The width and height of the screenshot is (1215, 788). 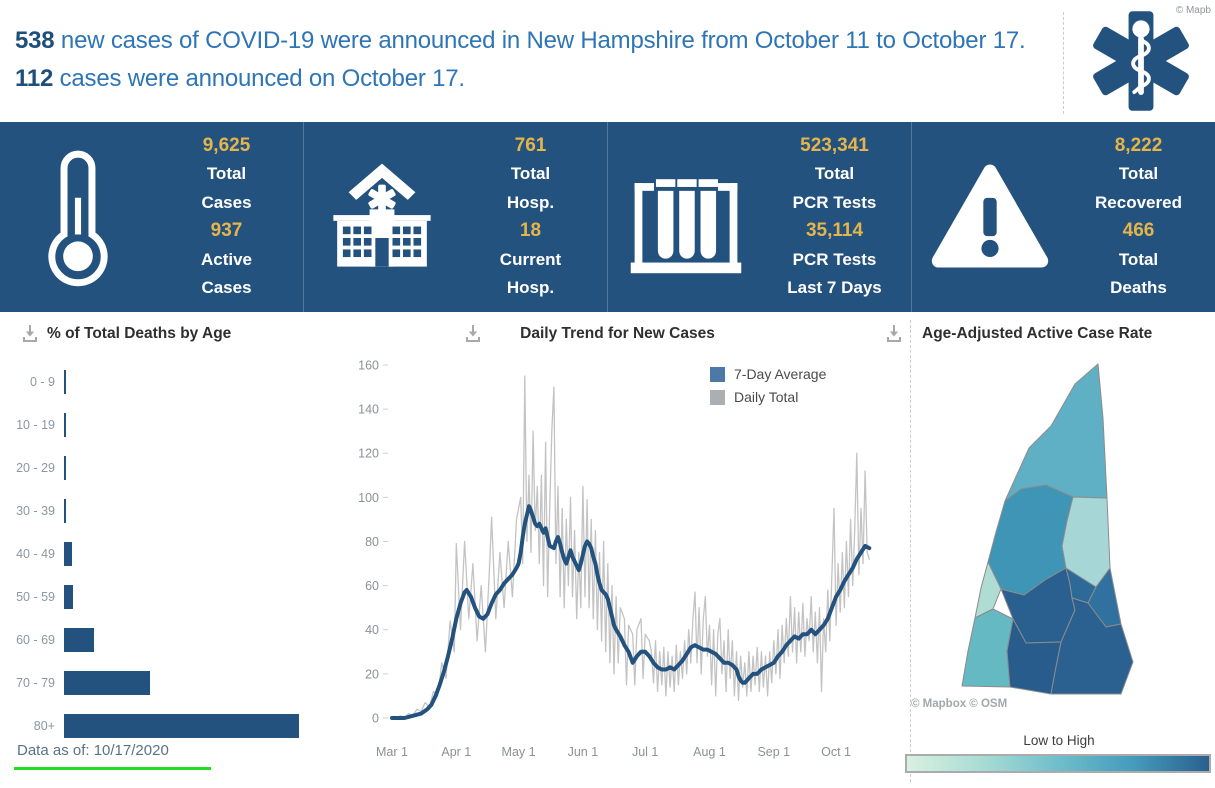 I want to click on legend-item-daily: Daily Total, so click(x=768, y=397).